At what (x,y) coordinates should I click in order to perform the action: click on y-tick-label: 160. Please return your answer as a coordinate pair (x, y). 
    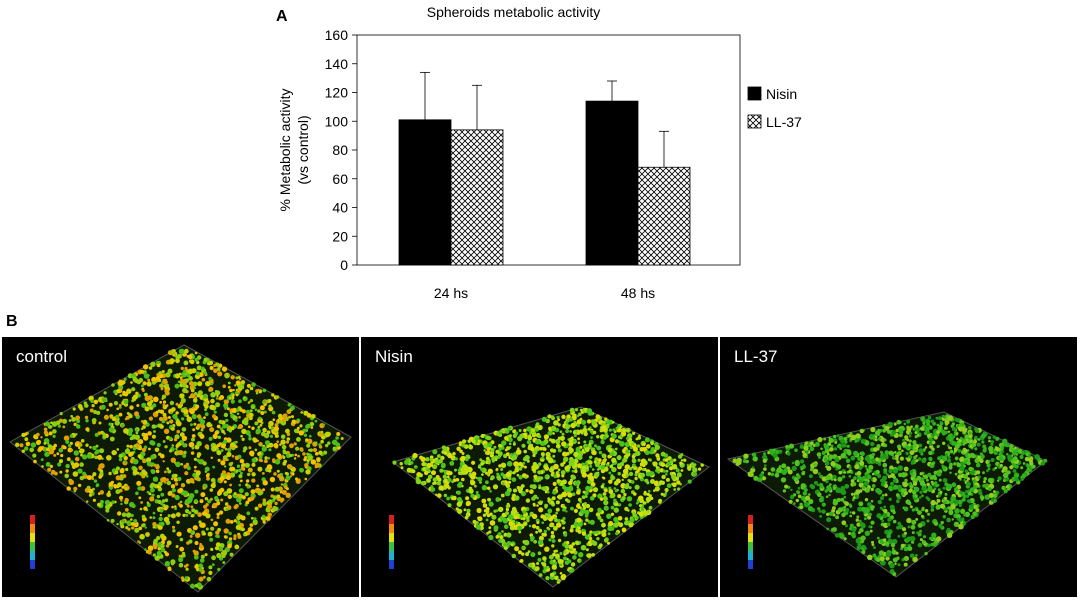
    Looking at the image, I should click on (337, 35).